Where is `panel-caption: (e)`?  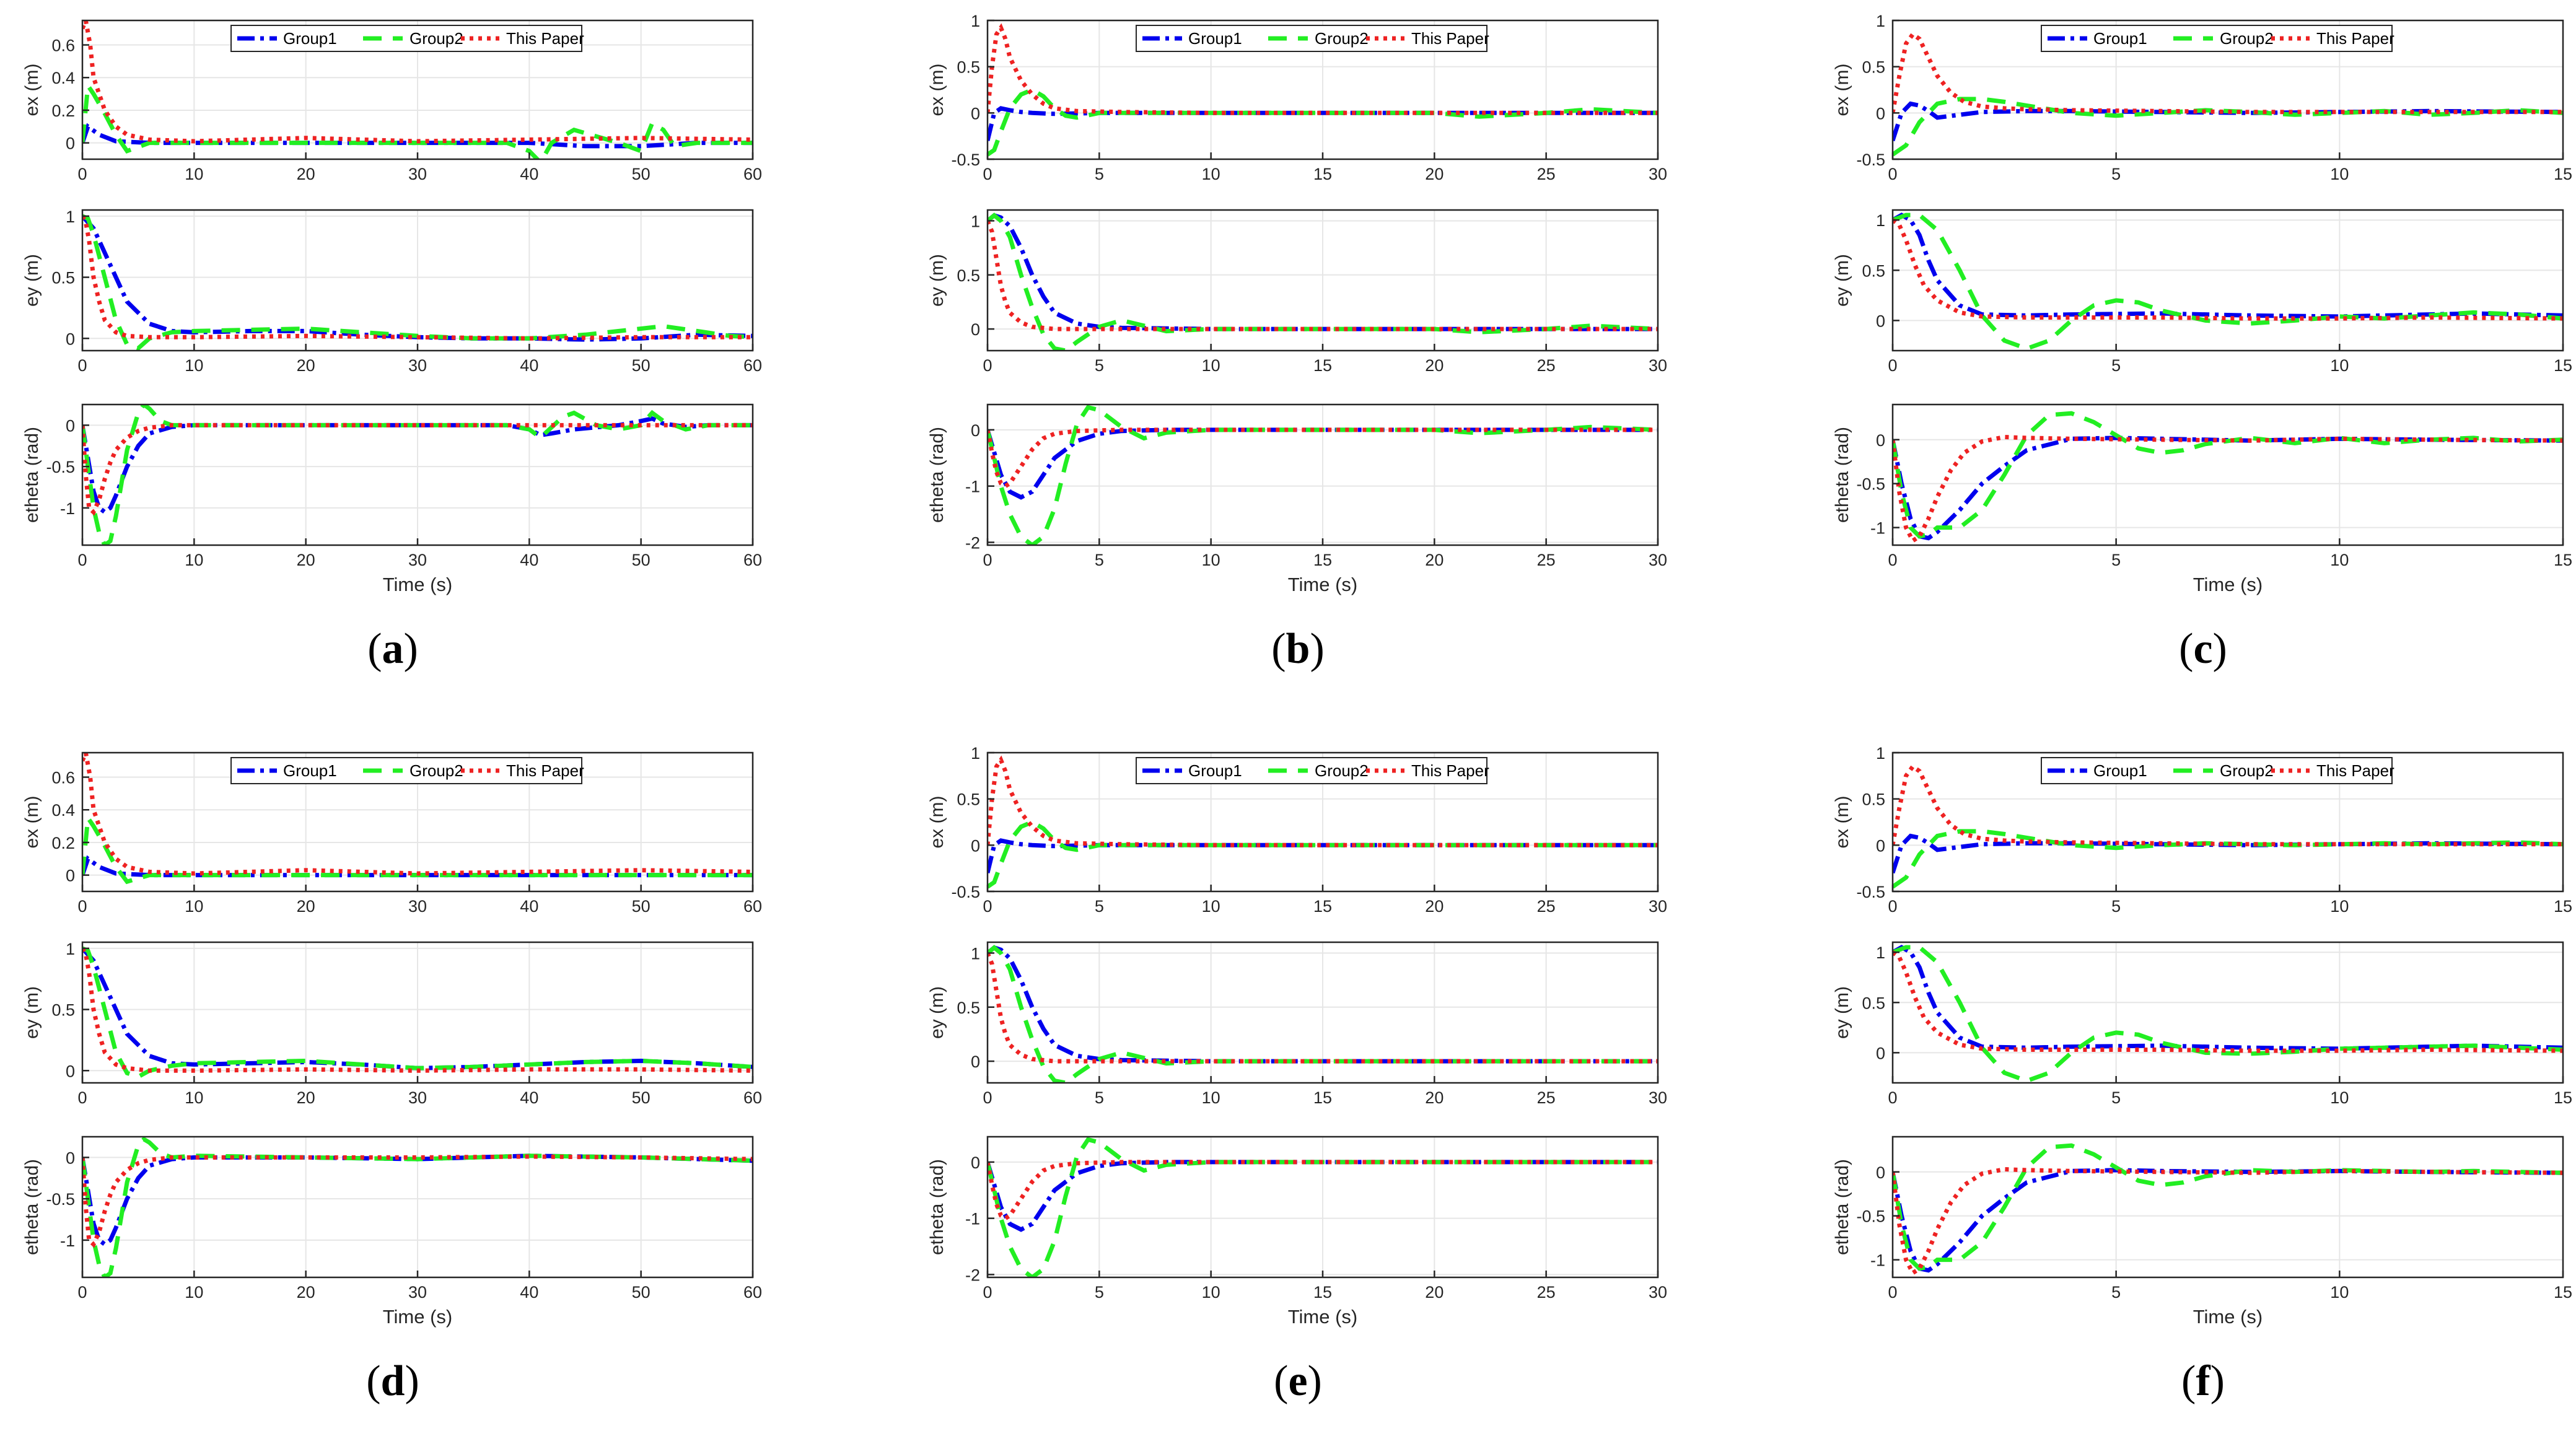 panel-caption: (e) is located at coordinates (1298, 1381).